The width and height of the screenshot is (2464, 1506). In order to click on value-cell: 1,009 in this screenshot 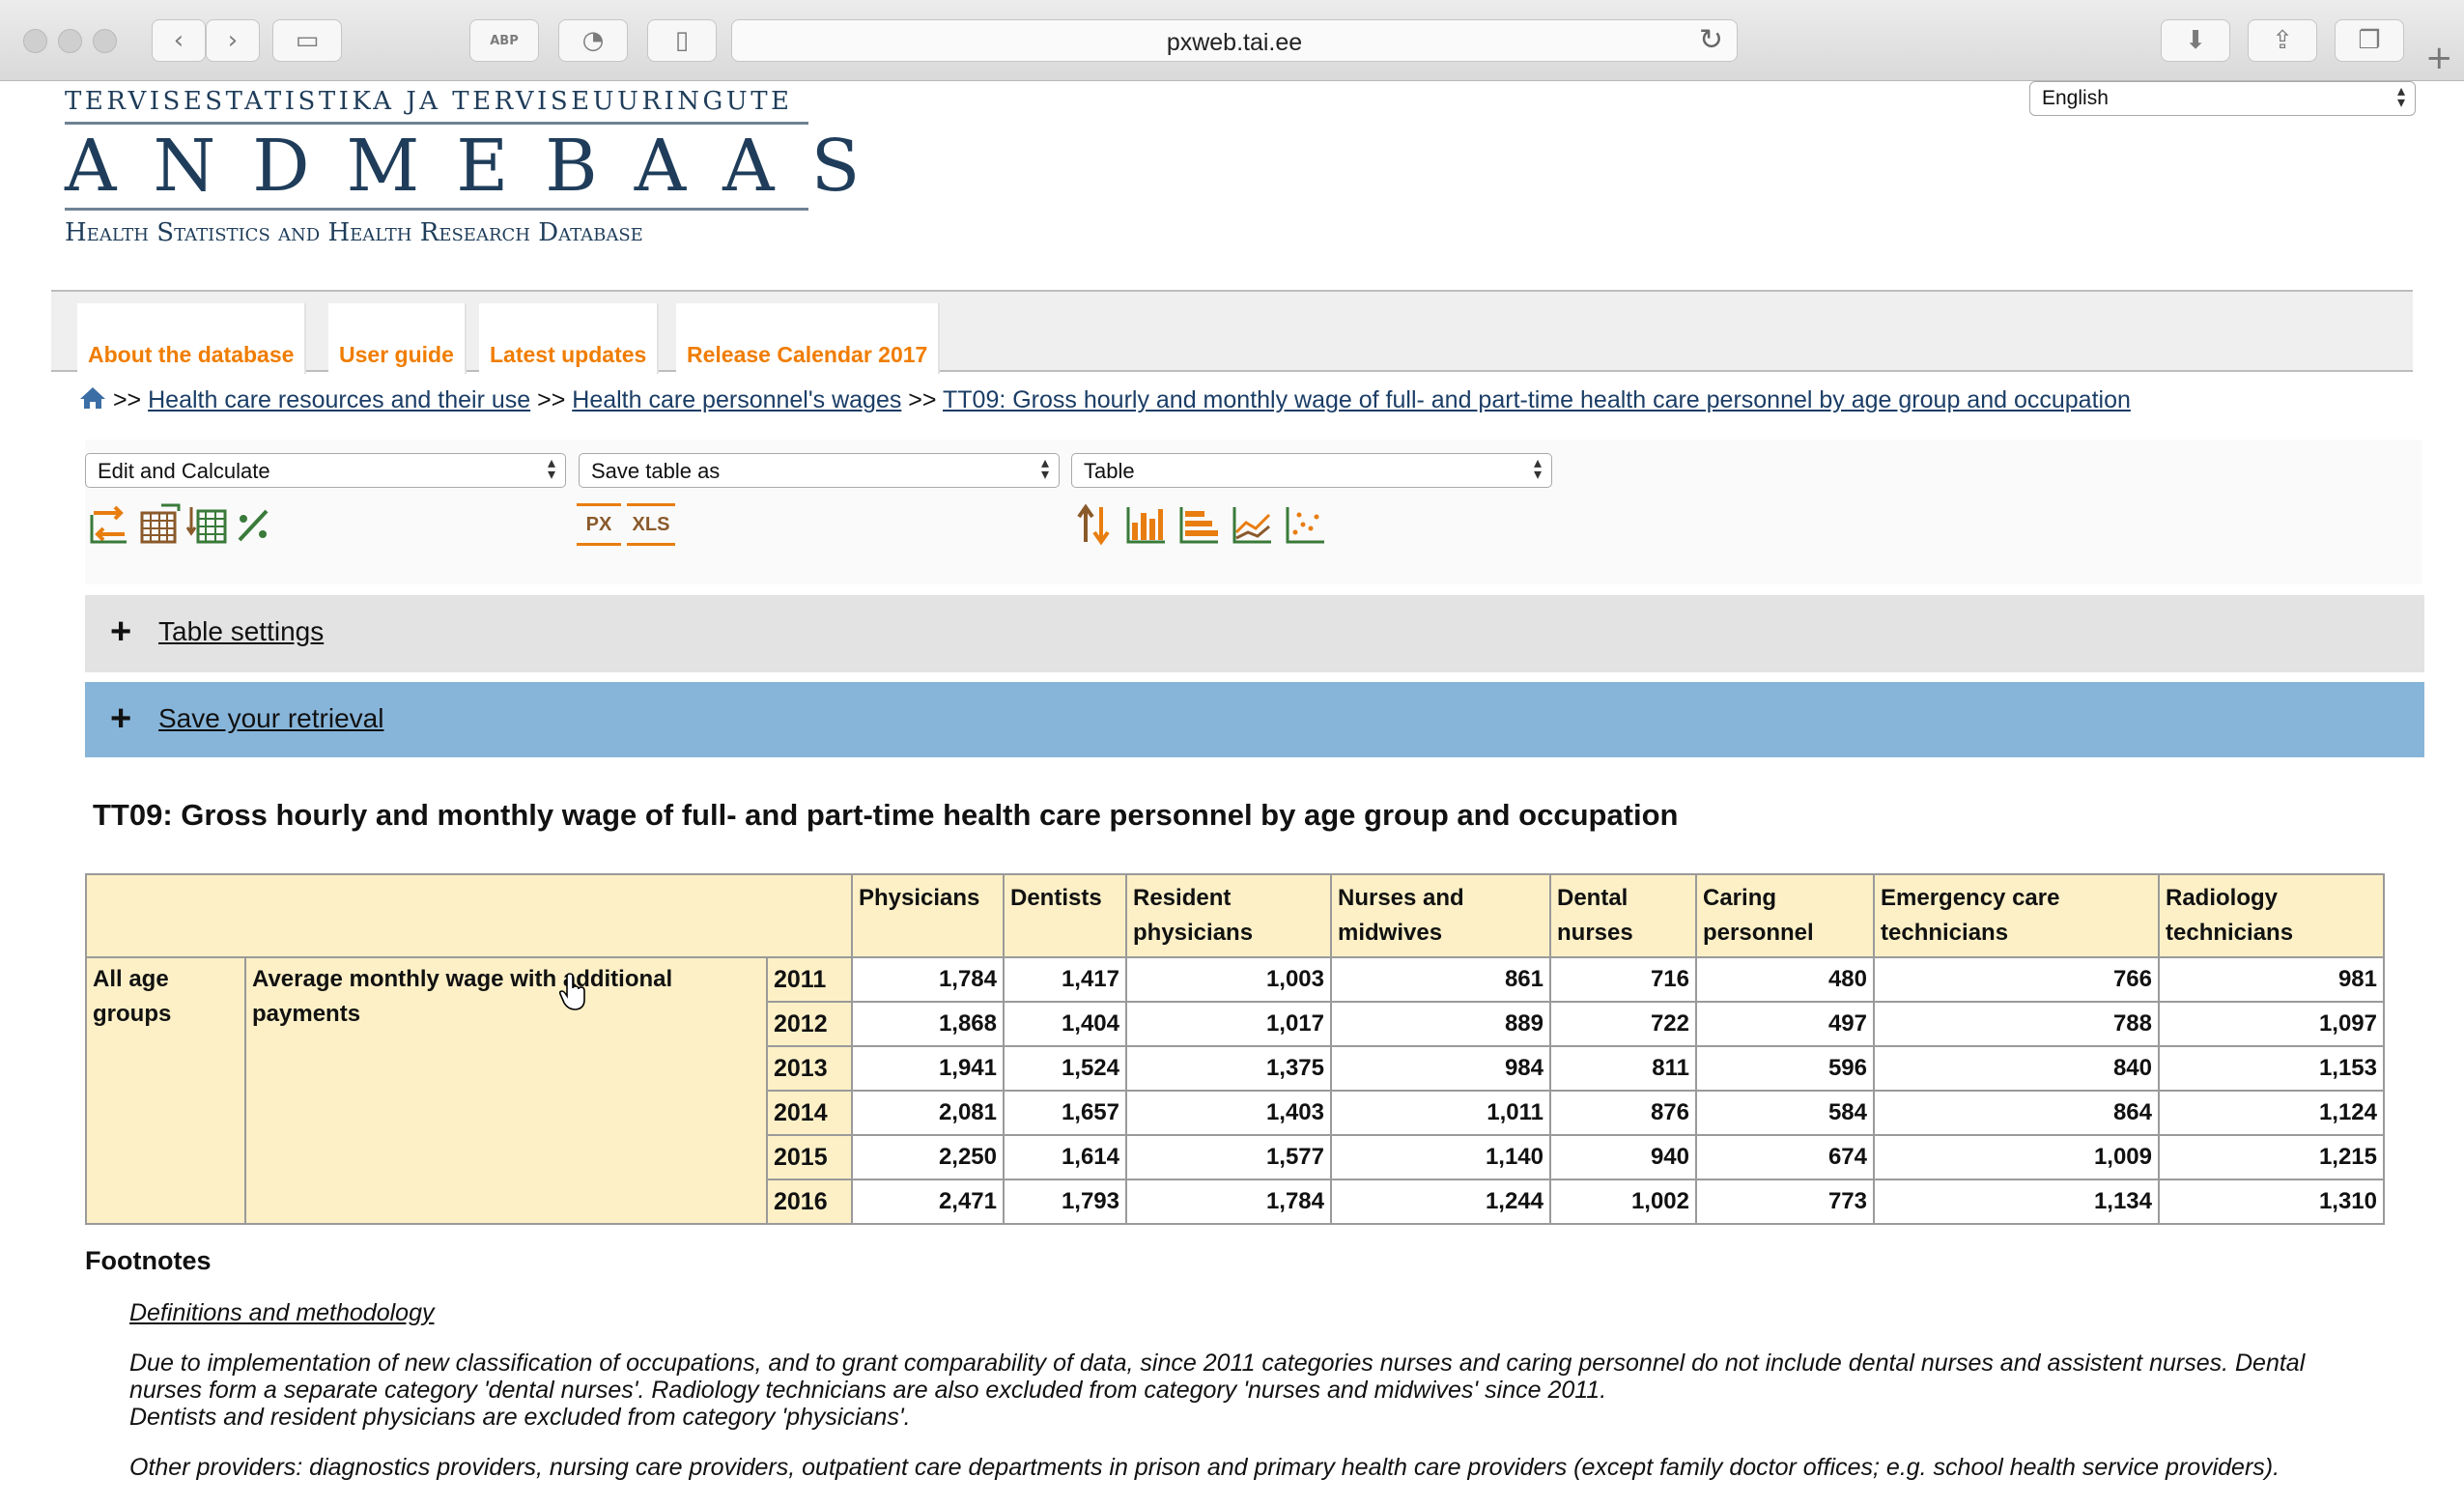, I will do `click(2016, 1157)`.